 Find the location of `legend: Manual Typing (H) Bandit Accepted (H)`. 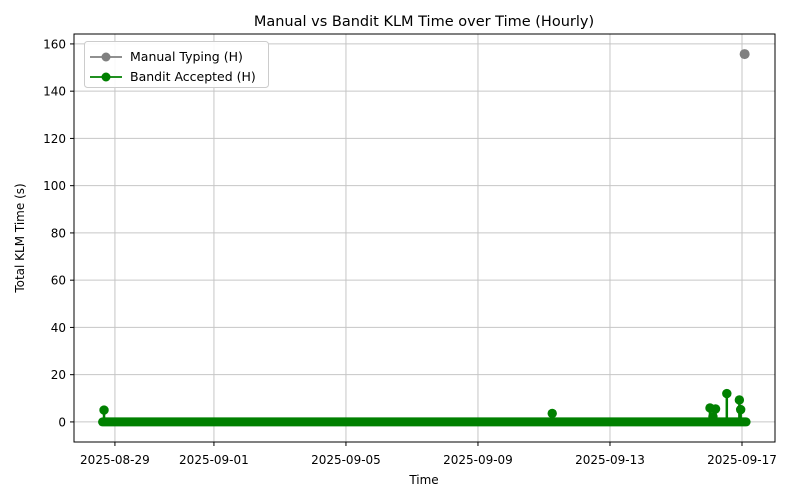

legend: Manual Typing (H) Bandit Accepted (H) is located at coordinates (176, 64).